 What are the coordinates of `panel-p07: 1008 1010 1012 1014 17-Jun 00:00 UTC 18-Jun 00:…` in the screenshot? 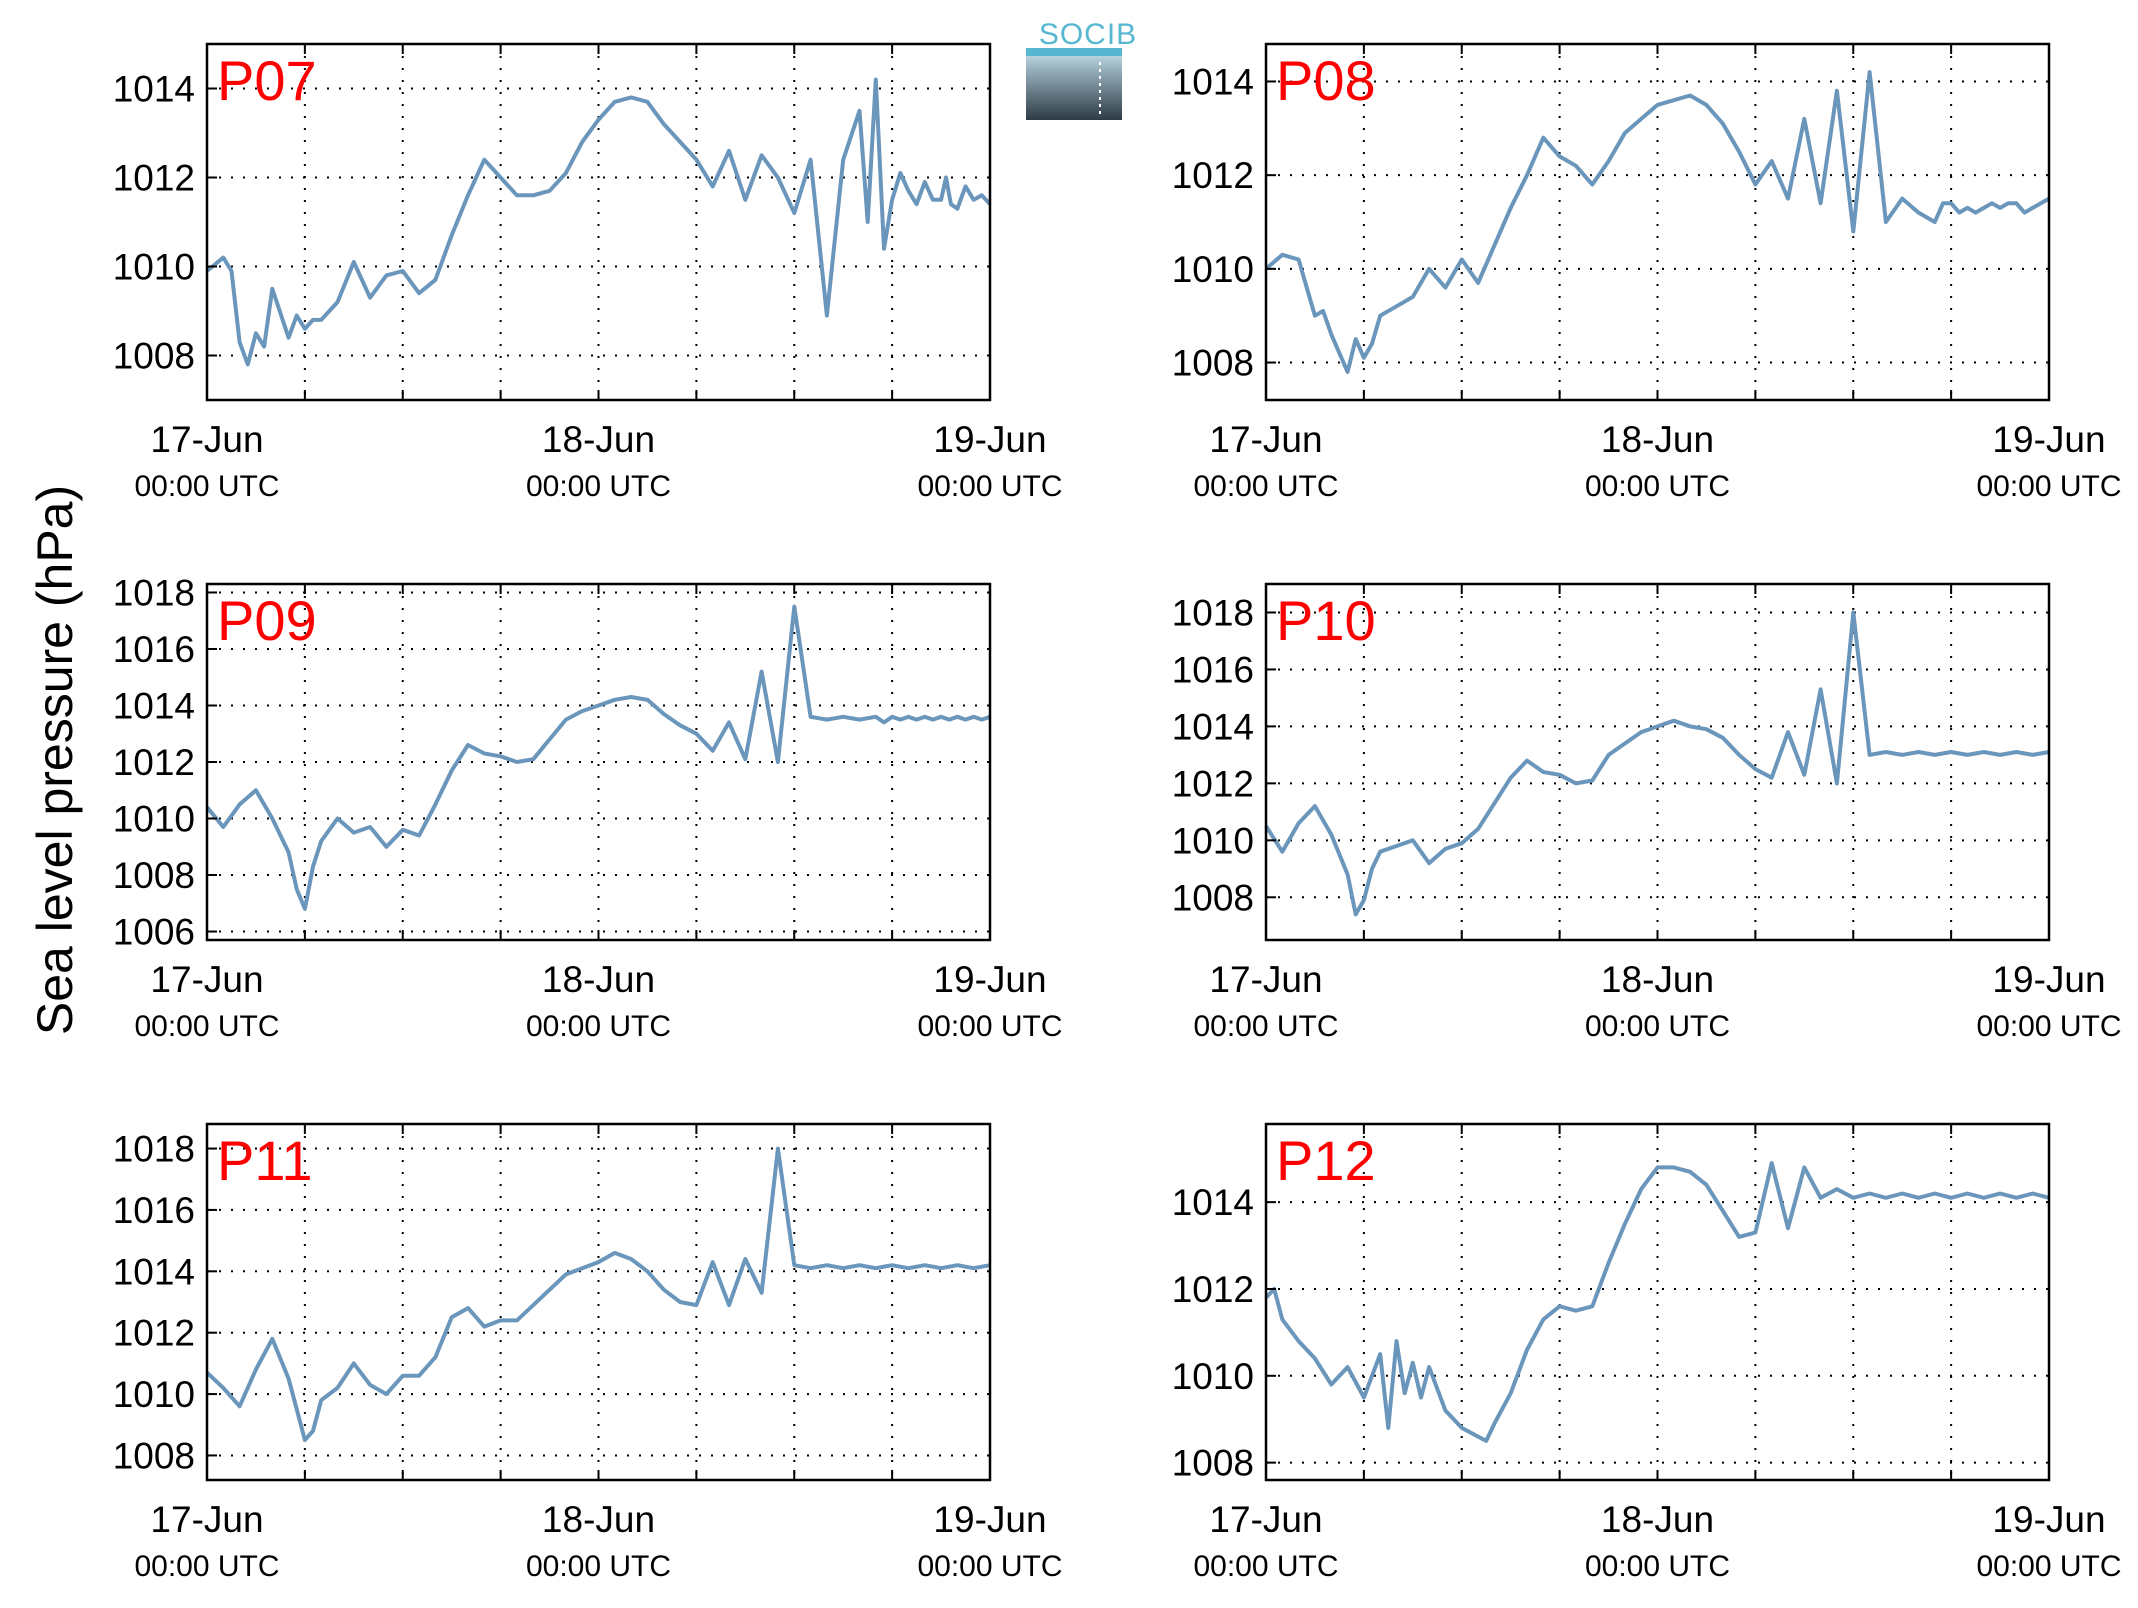 It's located at (588, 272).